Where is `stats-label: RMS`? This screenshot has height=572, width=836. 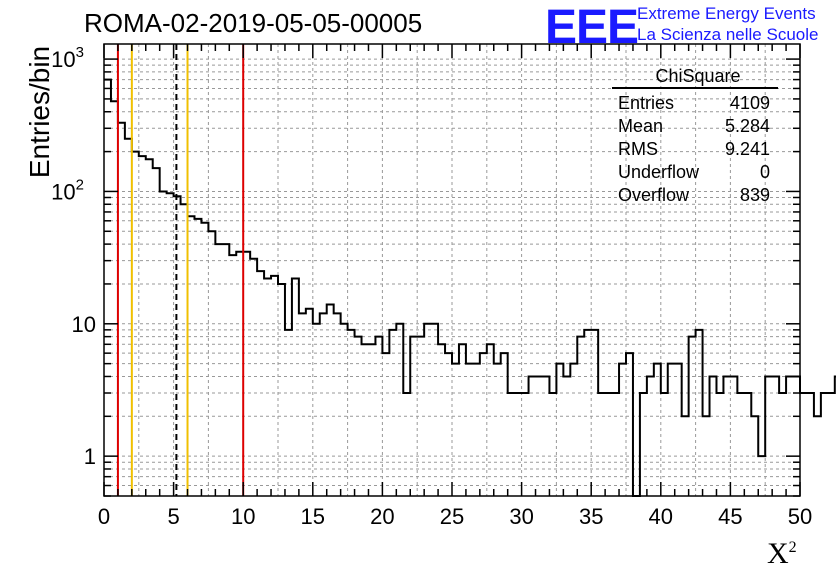 stats-label: RMS is located at coordinates (638, 149).